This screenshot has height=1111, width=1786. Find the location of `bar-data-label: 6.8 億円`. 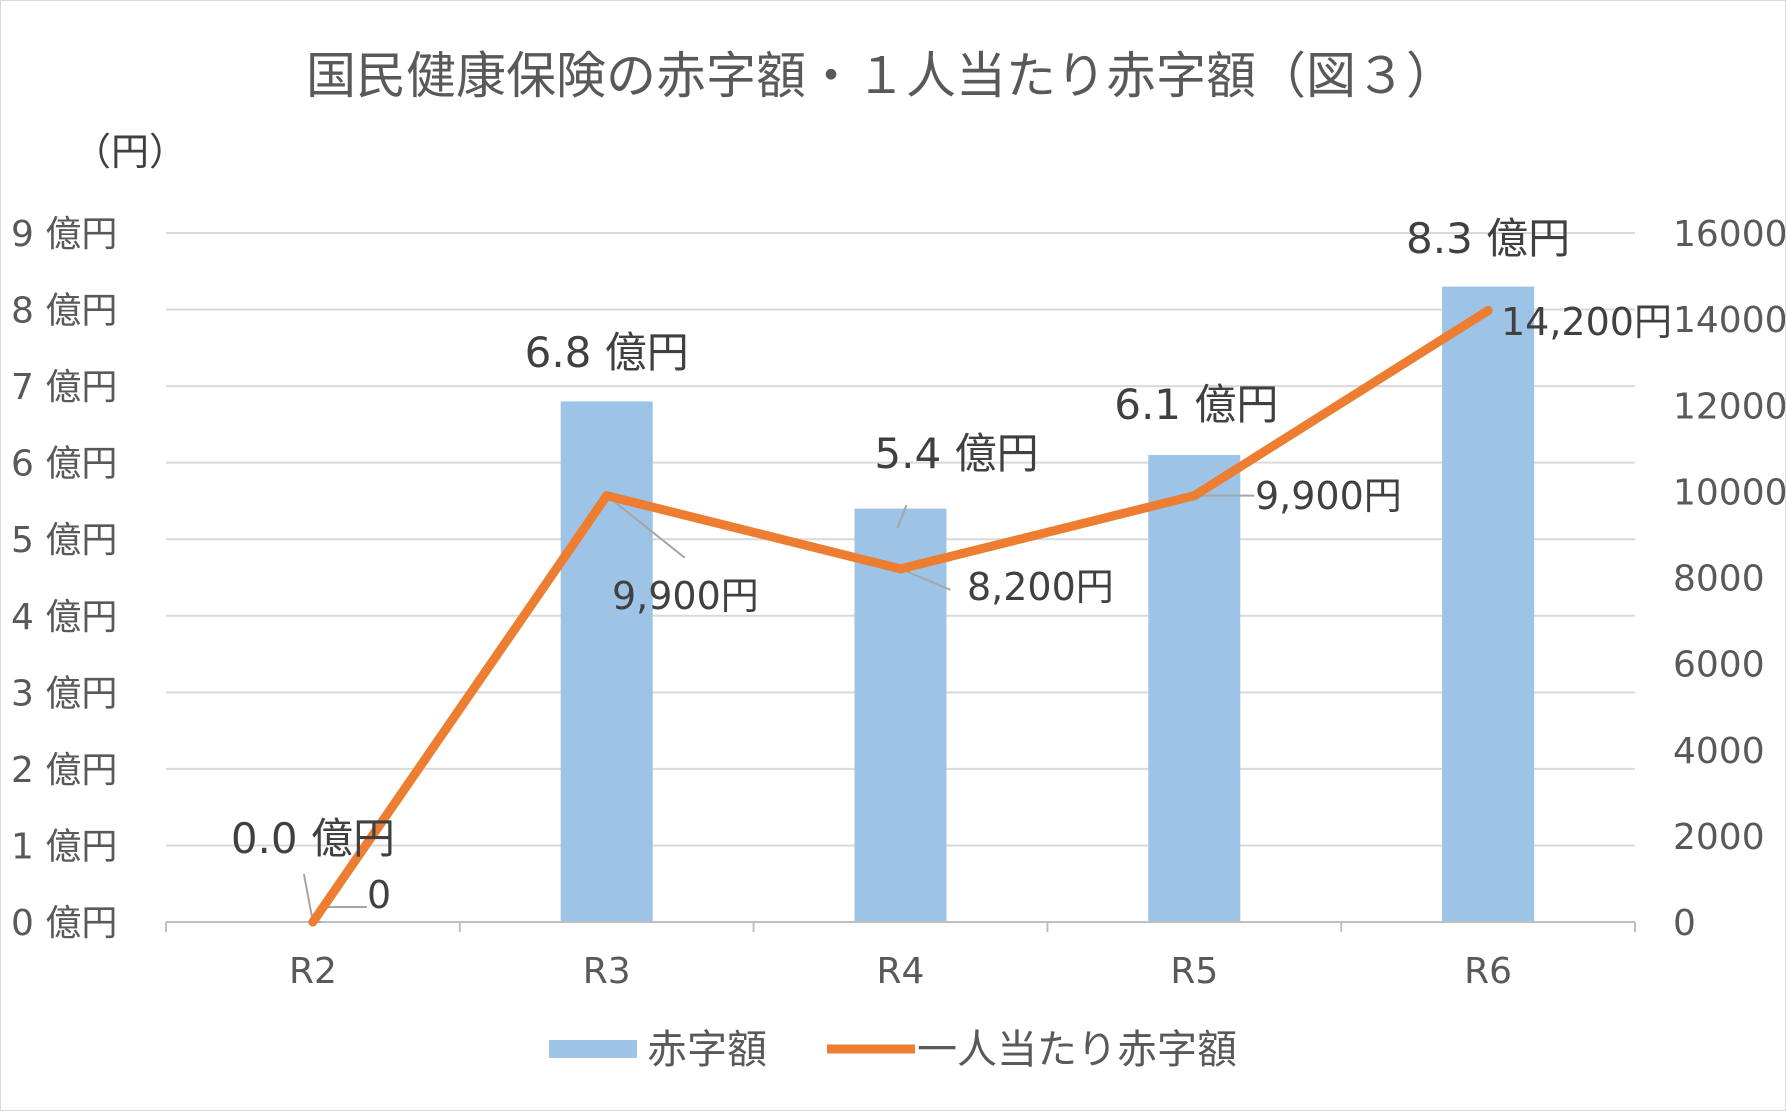

bar-data-label: 6.8 億円 is located at coordinates (607, 352).